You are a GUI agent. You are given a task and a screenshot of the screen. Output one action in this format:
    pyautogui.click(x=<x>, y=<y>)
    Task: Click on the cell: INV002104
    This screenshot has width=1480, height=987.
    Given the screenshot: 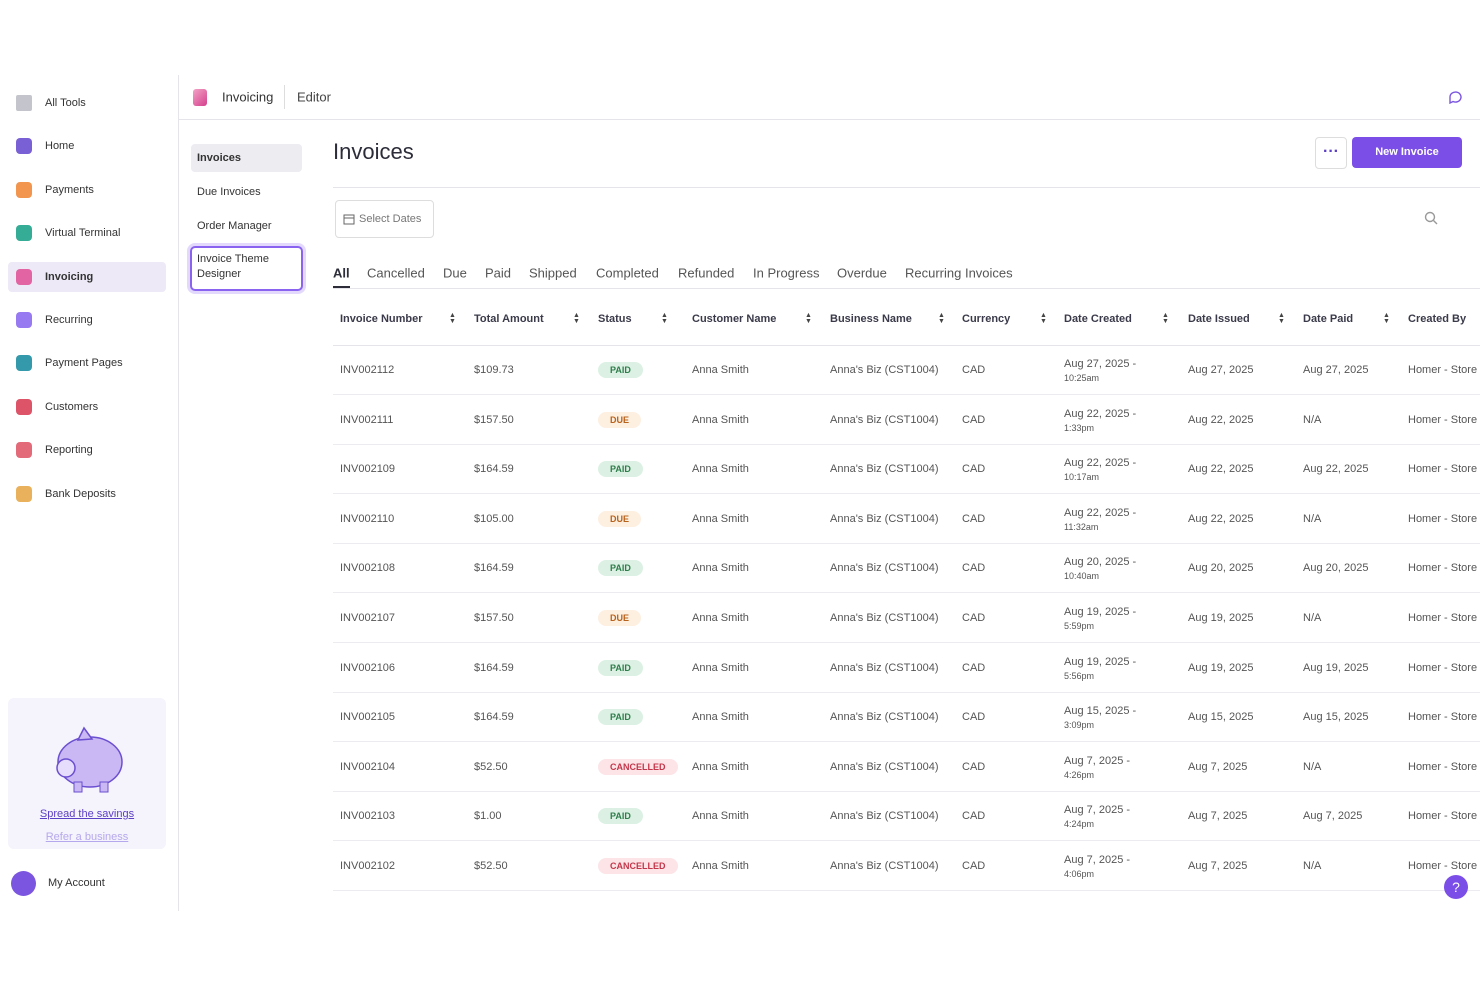 What is the action you would take?
    pyautogui.click(x=368, y=766)
    